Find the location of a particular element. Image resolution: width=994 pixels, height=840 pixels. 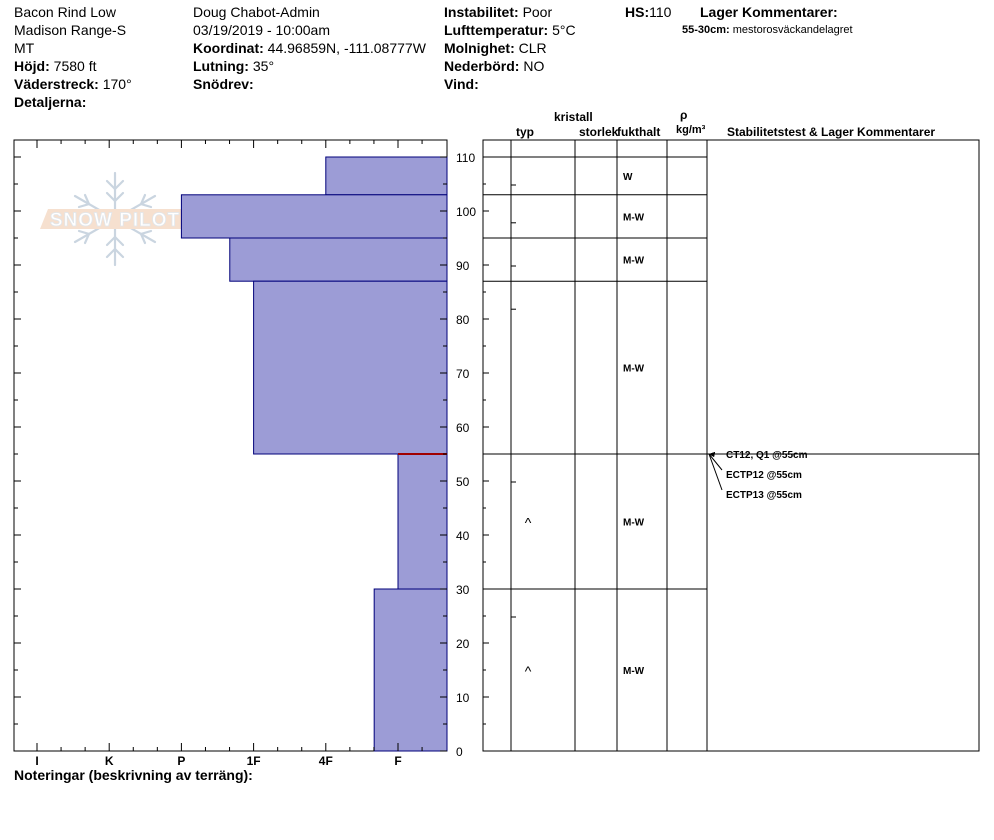

airtemp-row: Lufttemperatur: 5°C is located at coordinates (510, 30).